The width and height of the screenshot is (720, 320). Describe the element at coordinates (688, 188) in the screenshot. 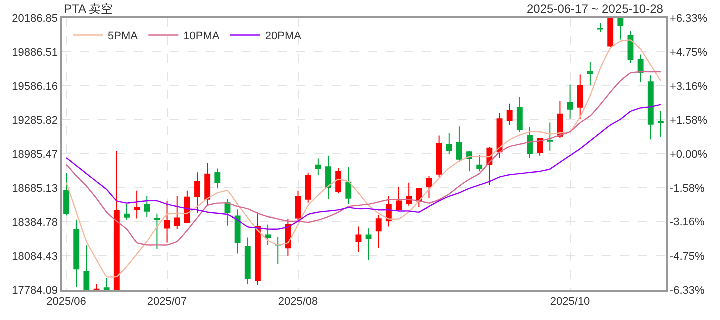

I see `y2-tick-label: -1.58%` at that location.